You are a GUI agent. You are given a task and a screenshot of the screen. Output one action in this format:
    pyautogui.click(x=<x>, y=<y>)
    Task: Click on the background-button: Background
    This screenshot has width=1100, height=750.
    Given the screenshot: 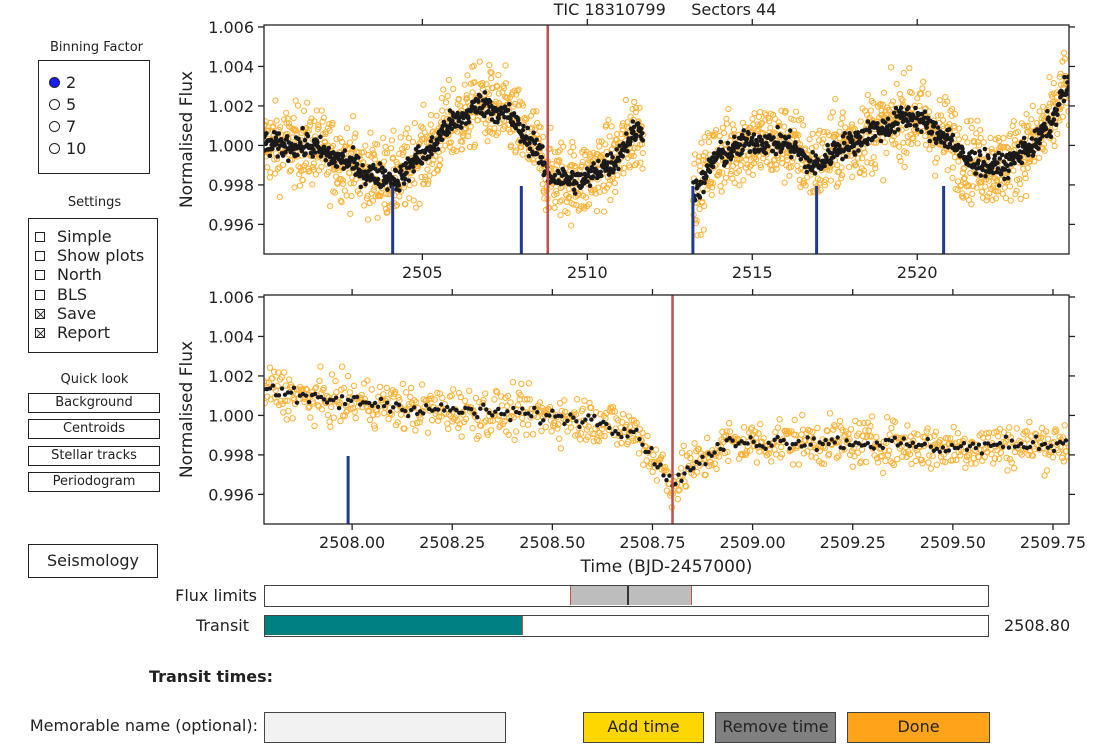 What is the action you would take?
    pyautogui.click(x=94, y=403)
    